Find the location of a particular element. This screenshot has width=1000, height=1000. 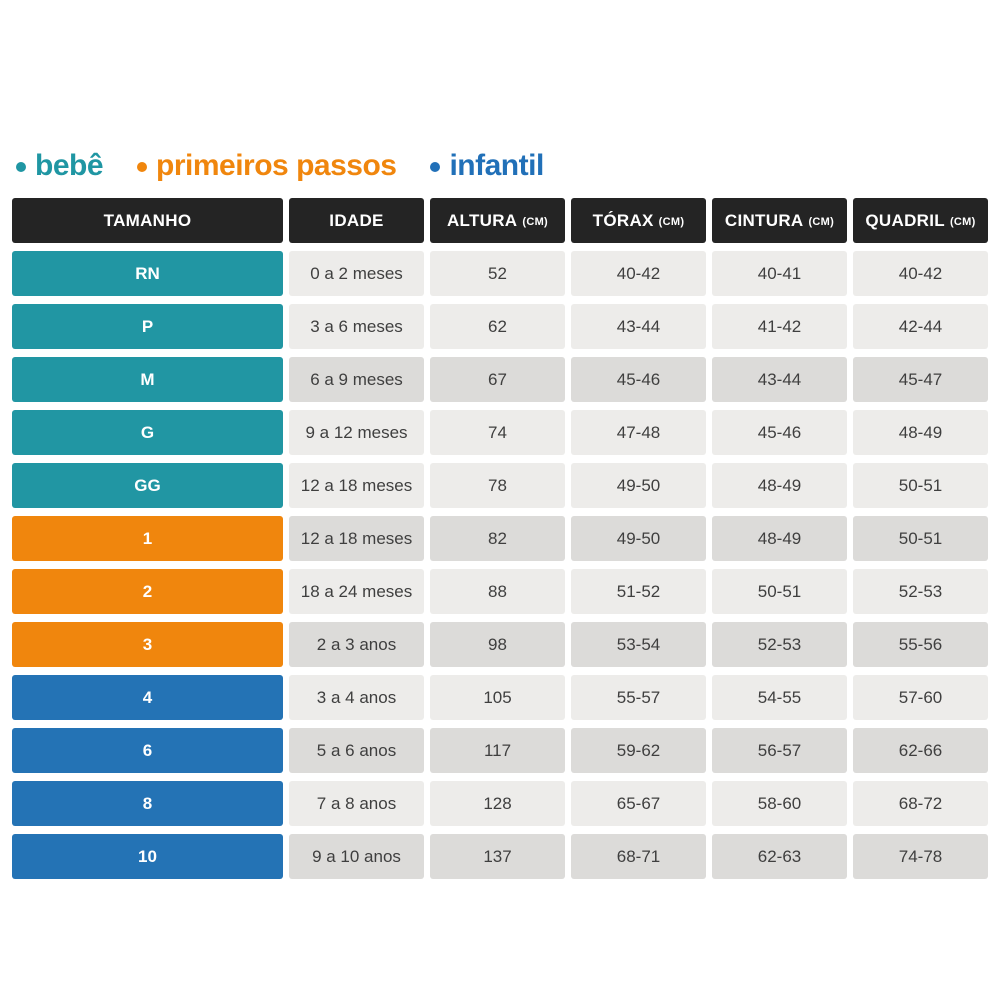

altura-cell: 128 is located at coordinates (497, 803).